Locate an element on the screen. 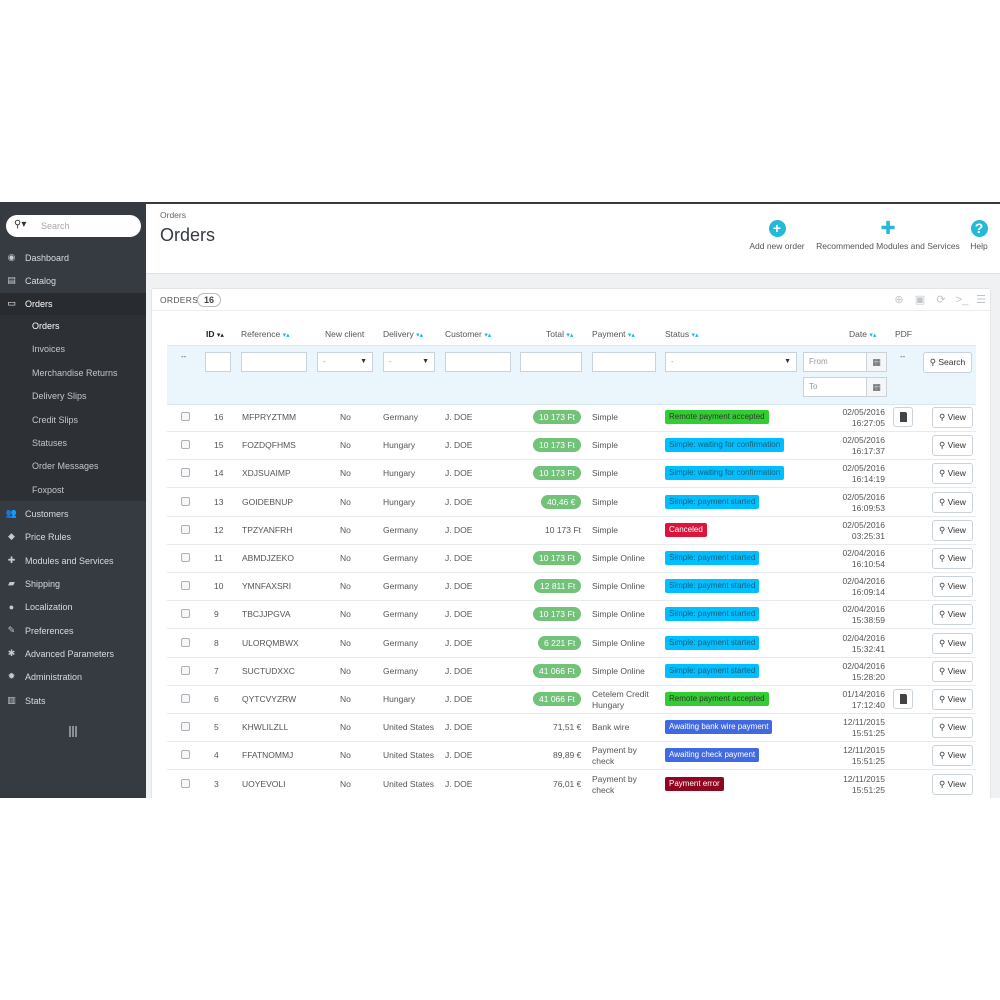 The image size is (1000, 1000). column-status: Status ▾▴ is located at coordinates (682, 334).